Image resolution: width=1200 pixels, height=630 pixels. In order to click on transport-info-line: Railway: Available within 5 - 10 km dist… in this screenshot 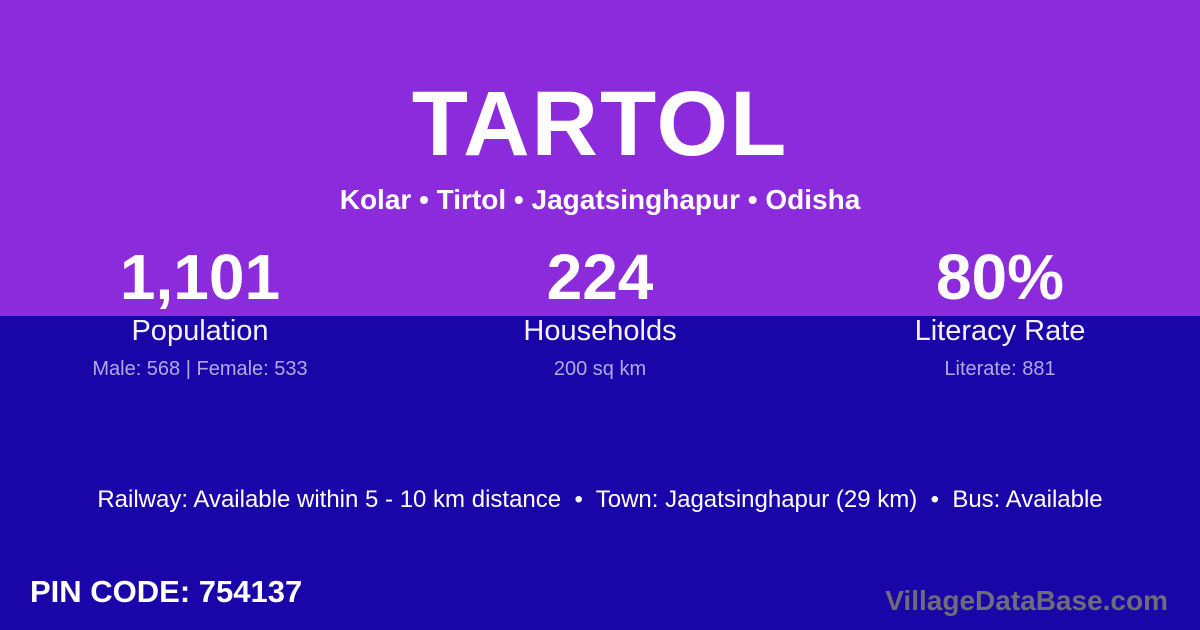, I will do `click(600, 499)`.